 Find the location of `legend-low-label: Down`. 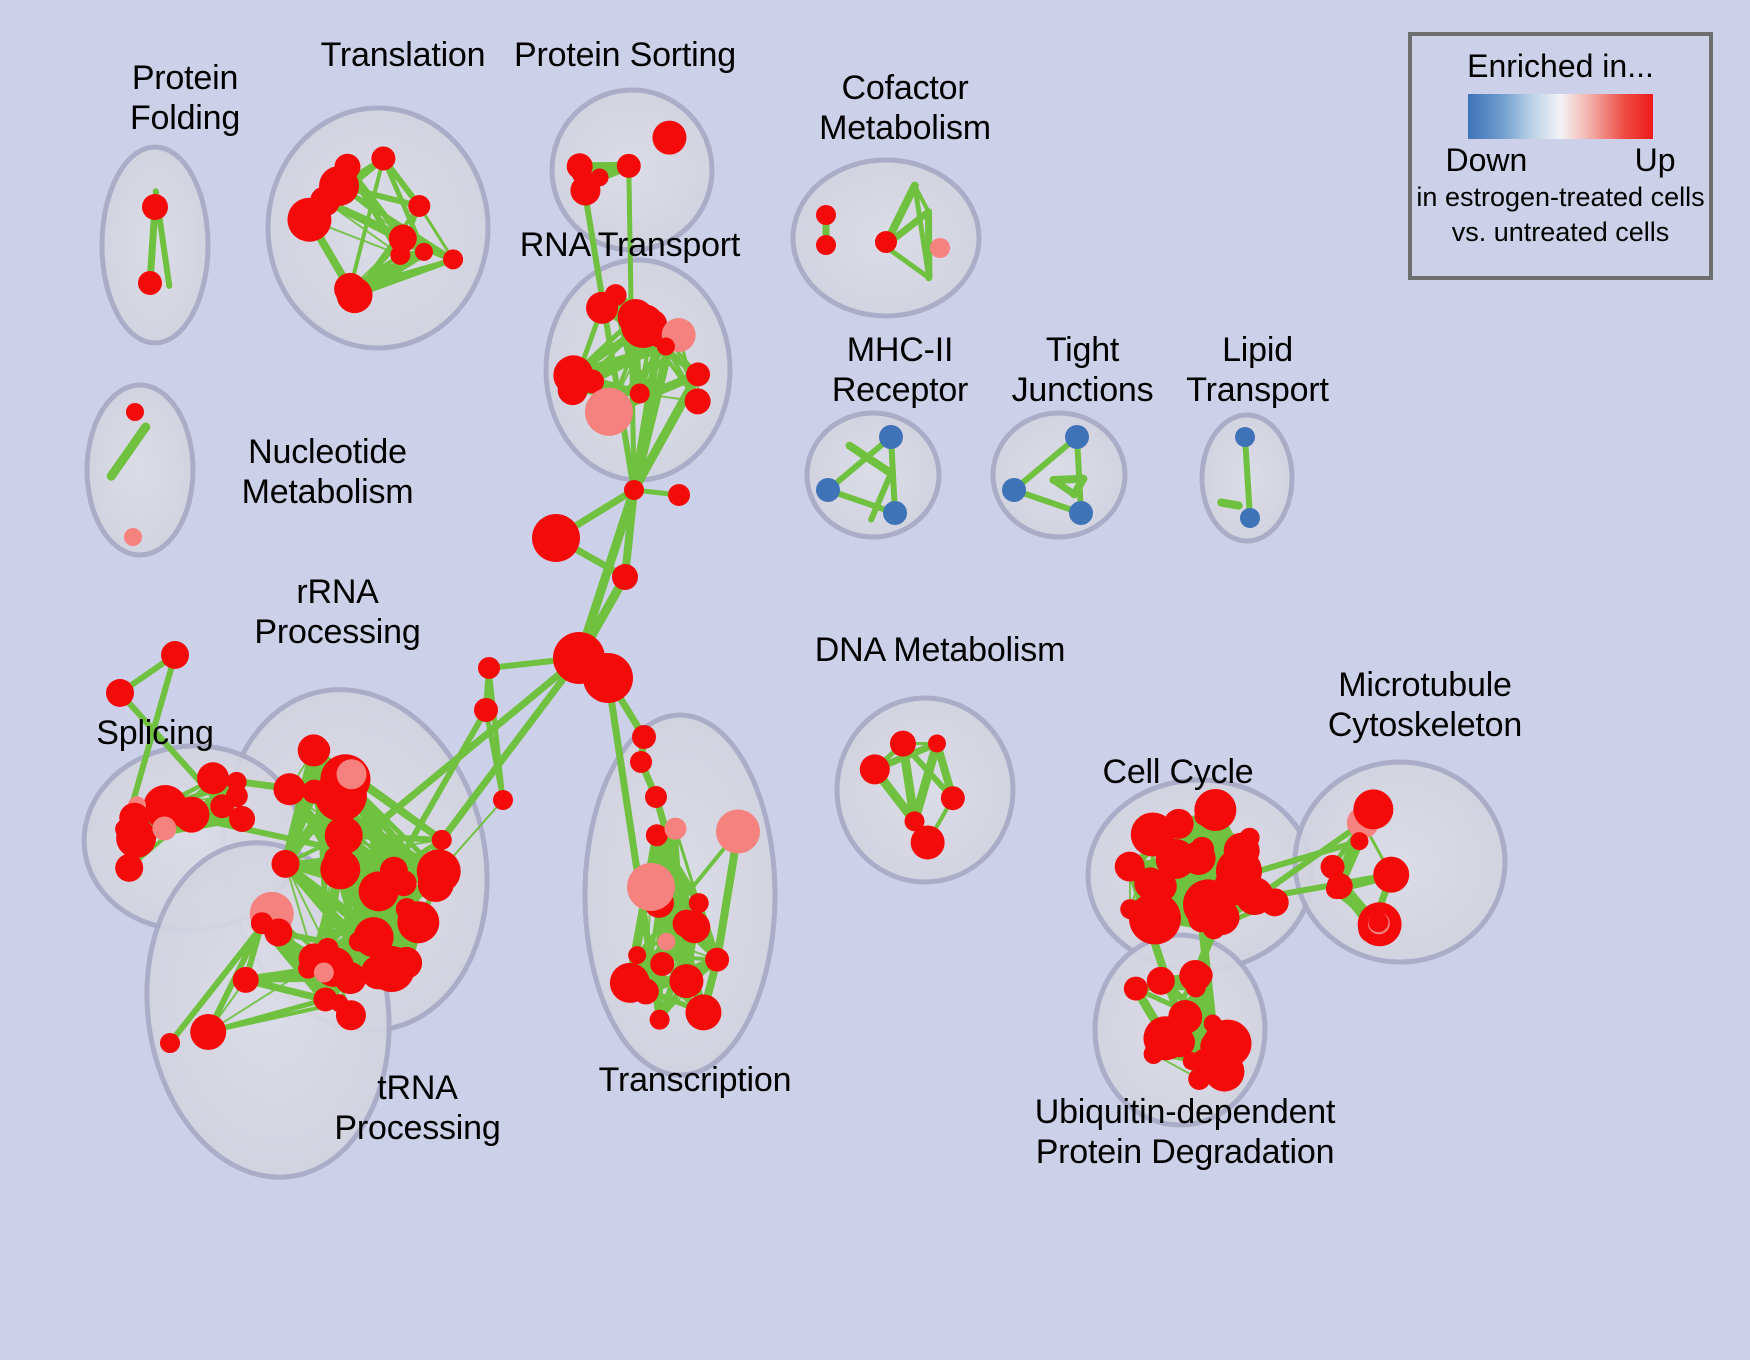

legend-low-label: Down is located at coordinates (1486, 160).